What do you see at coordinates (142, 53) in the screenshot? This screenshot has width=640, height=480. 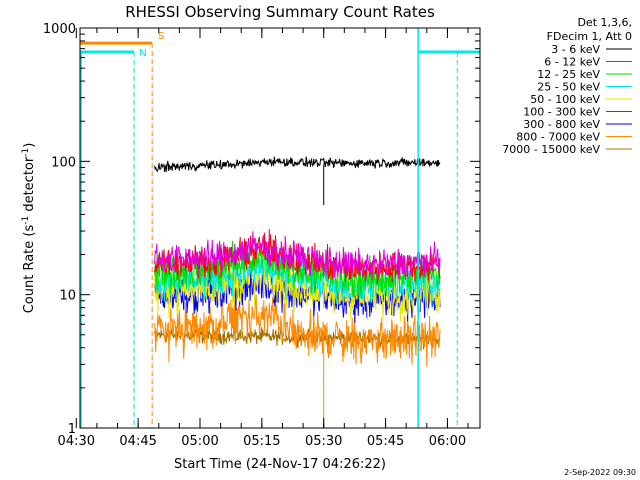 I see `n-flag-label: N` at bounding box center [142, 53].